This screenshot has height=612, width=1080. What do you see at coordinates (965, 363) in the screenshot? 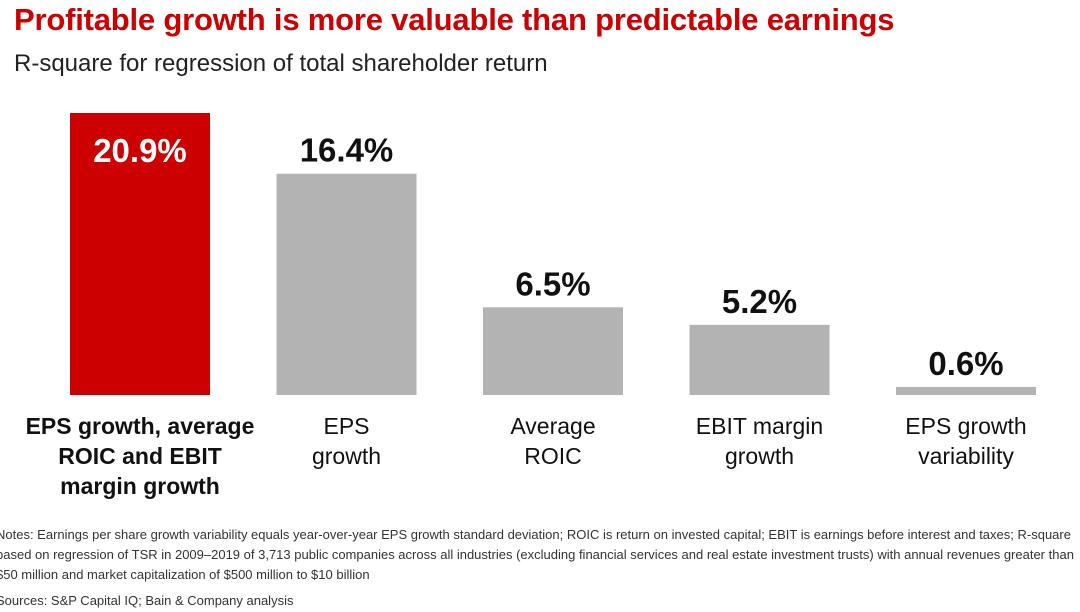
I see `data-label-4: 0.6%` at bounding box center [965, 363].